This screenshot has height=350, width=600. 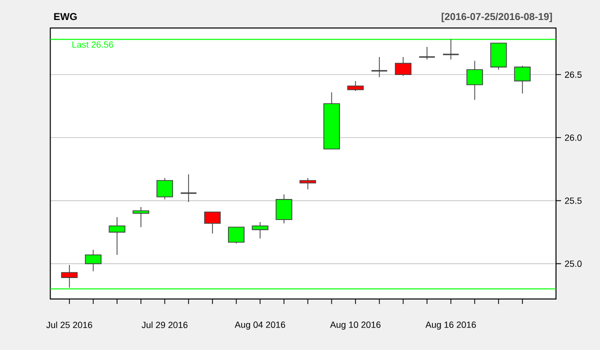 I want to click on x-tick-label: Jul 29 2016, so click(x=165, y=325).